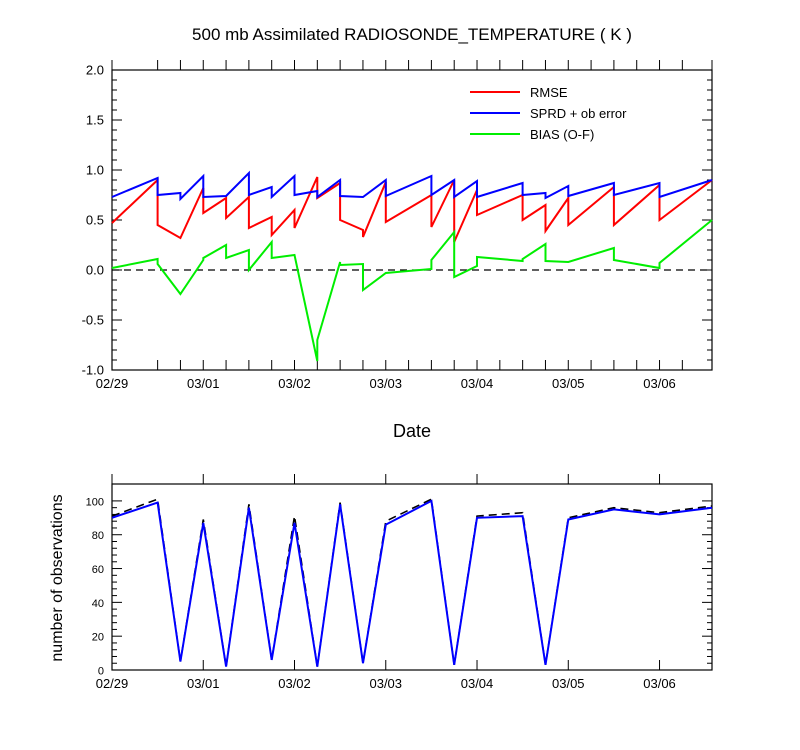 The width and height of the screenshot is (800, 750). I want to click on y-tick-label: 0.5, so click(95, 220).